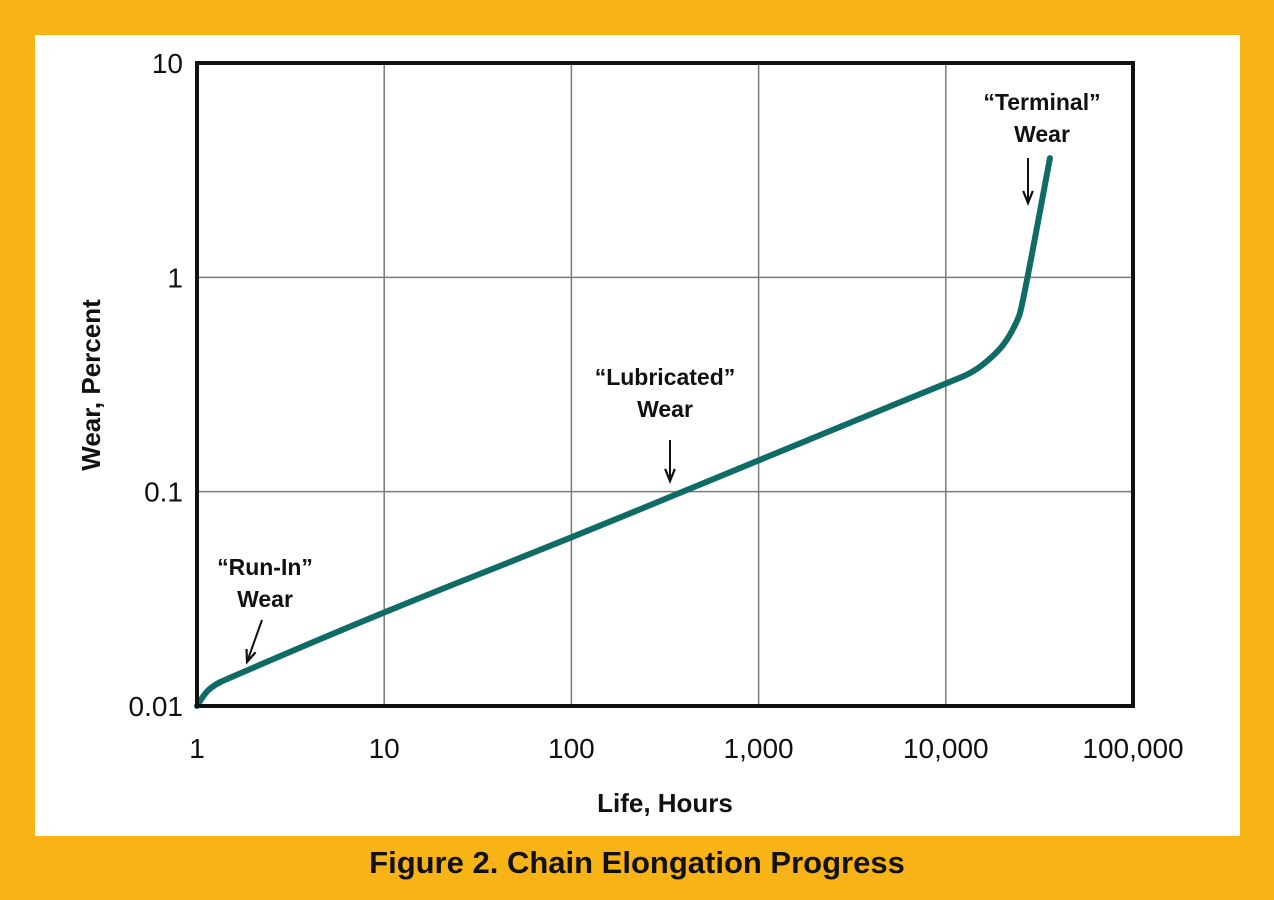  Describe the element at coordinates (665, 803) in the screenshot. I see `x-axis-label: Life, Hours` at that location.